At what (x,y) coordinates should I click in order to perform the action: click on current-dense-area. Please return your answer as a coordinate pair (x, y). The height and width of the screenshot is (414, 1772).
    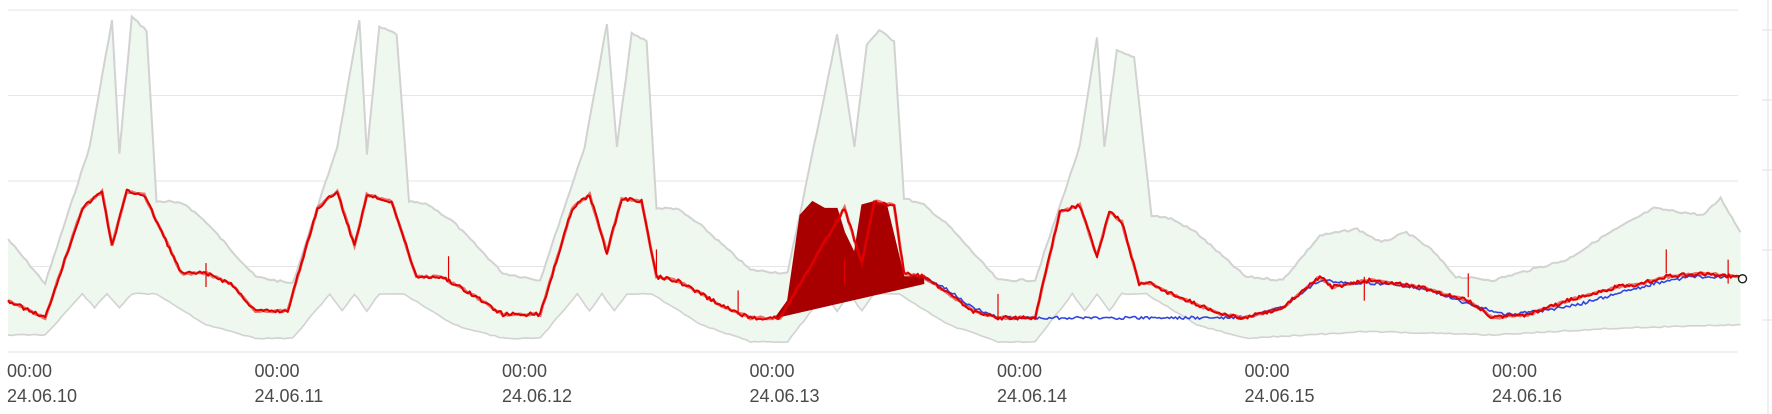
    Looking at the image, I should click on (849, 259).